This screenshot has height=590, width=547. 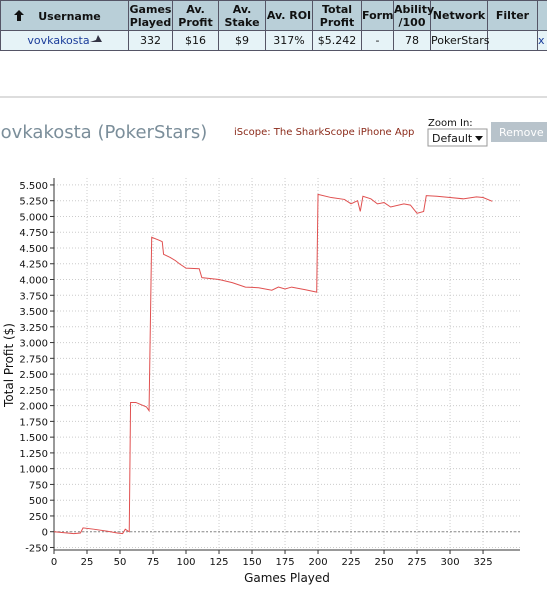 What do you see at coordinates (33, 186) in the screenshot?
I see `y-tick-label: 5.500` at bounding box center [33, 186].